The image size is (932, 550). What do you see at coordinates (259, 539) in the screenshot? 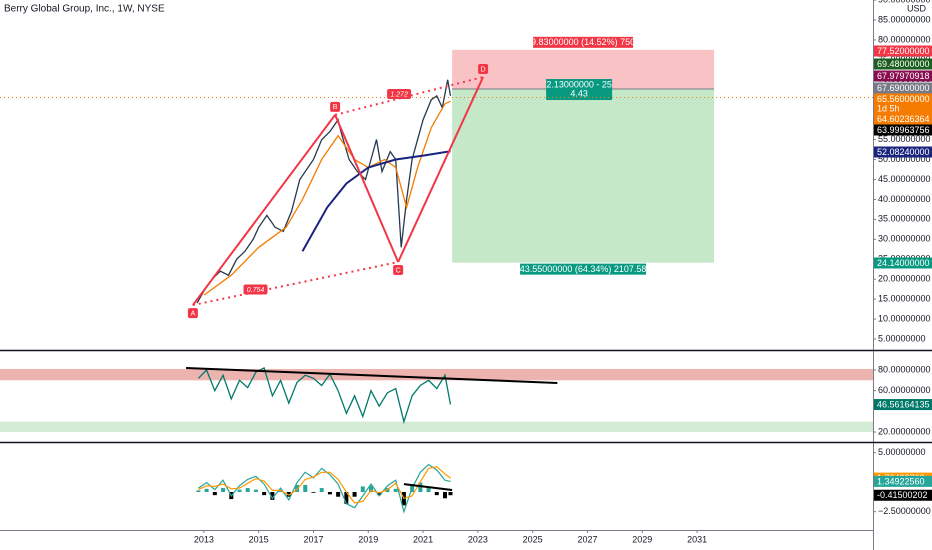
I see `x-tick-label: 2015` at bounding box center [259, 539].